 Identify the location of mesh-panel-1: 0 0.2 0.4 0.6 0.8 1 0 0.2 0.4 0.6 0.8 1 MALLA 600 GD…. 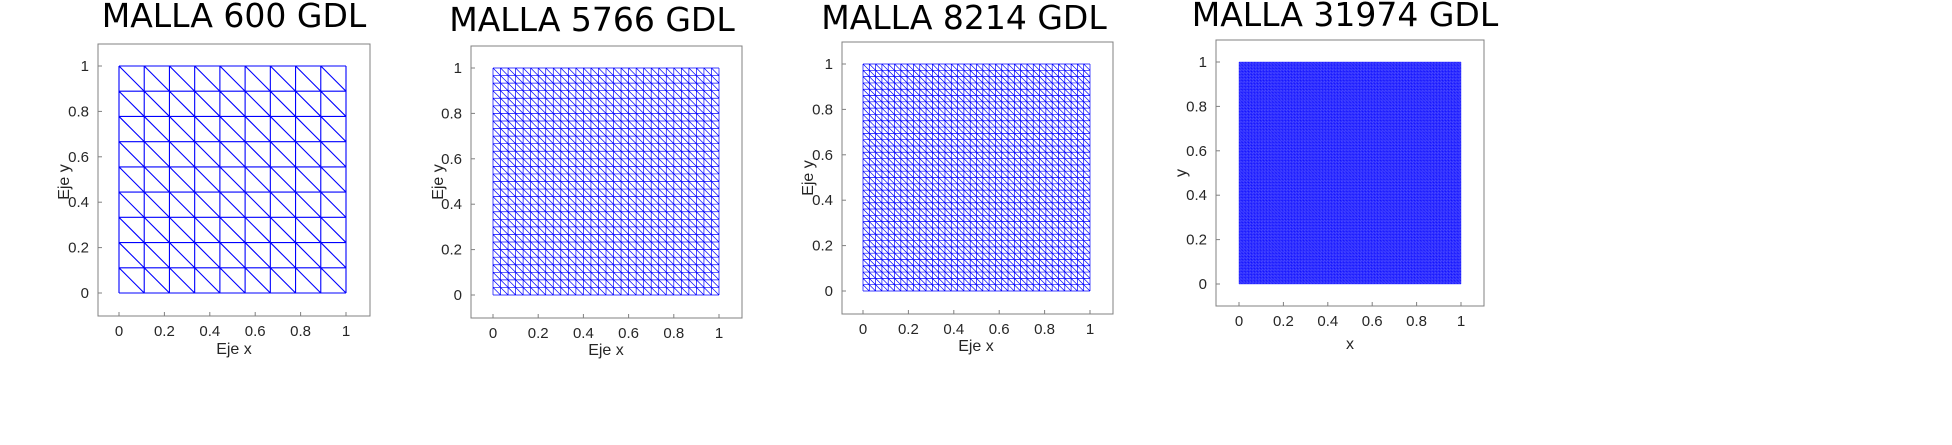
(213, 179).